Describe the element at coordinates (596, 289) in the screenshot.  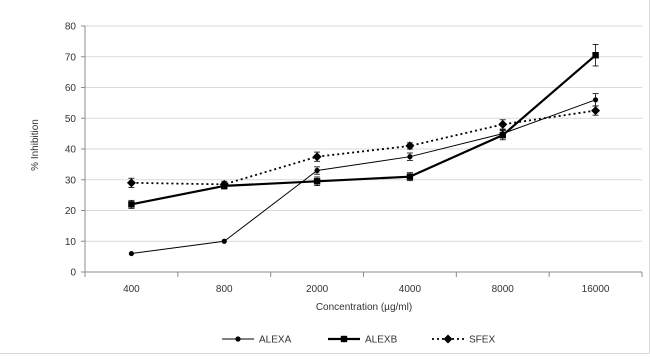
I see `x-tick-label: 16000` at that location.